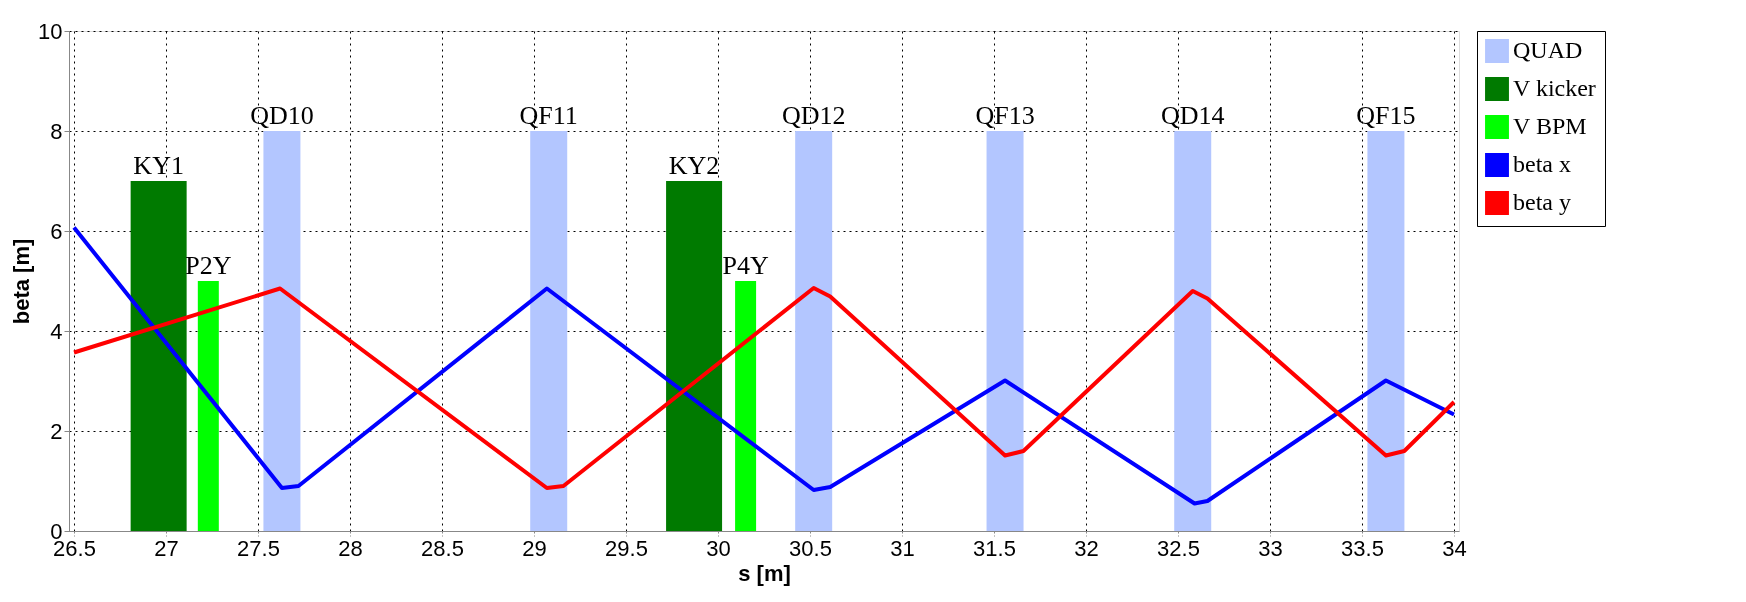 This screenshot has height=602, width=1746. Describe the element at coordinates (158, 165) in the screenshot. I see `annotation: KY1` at that location.